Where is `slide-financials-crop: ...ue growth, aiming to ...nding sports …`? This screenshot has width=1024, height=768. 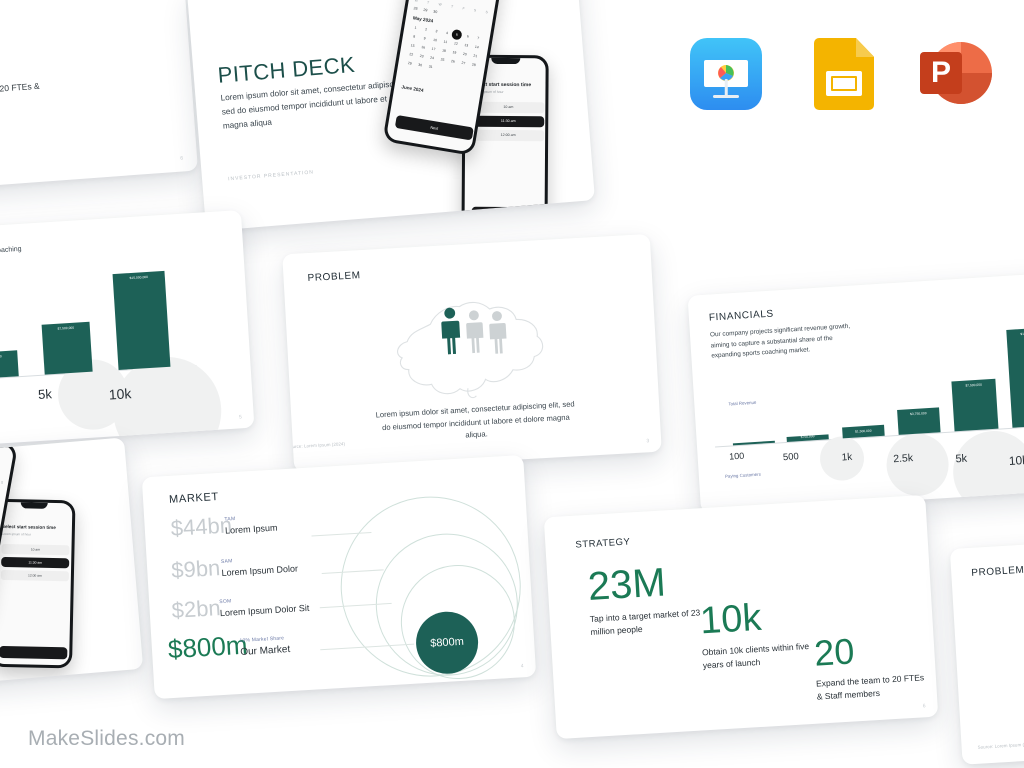
slide-financials-crop: ...ue growth, aiming to ...nding sports … is located at coordinates (127, 331).